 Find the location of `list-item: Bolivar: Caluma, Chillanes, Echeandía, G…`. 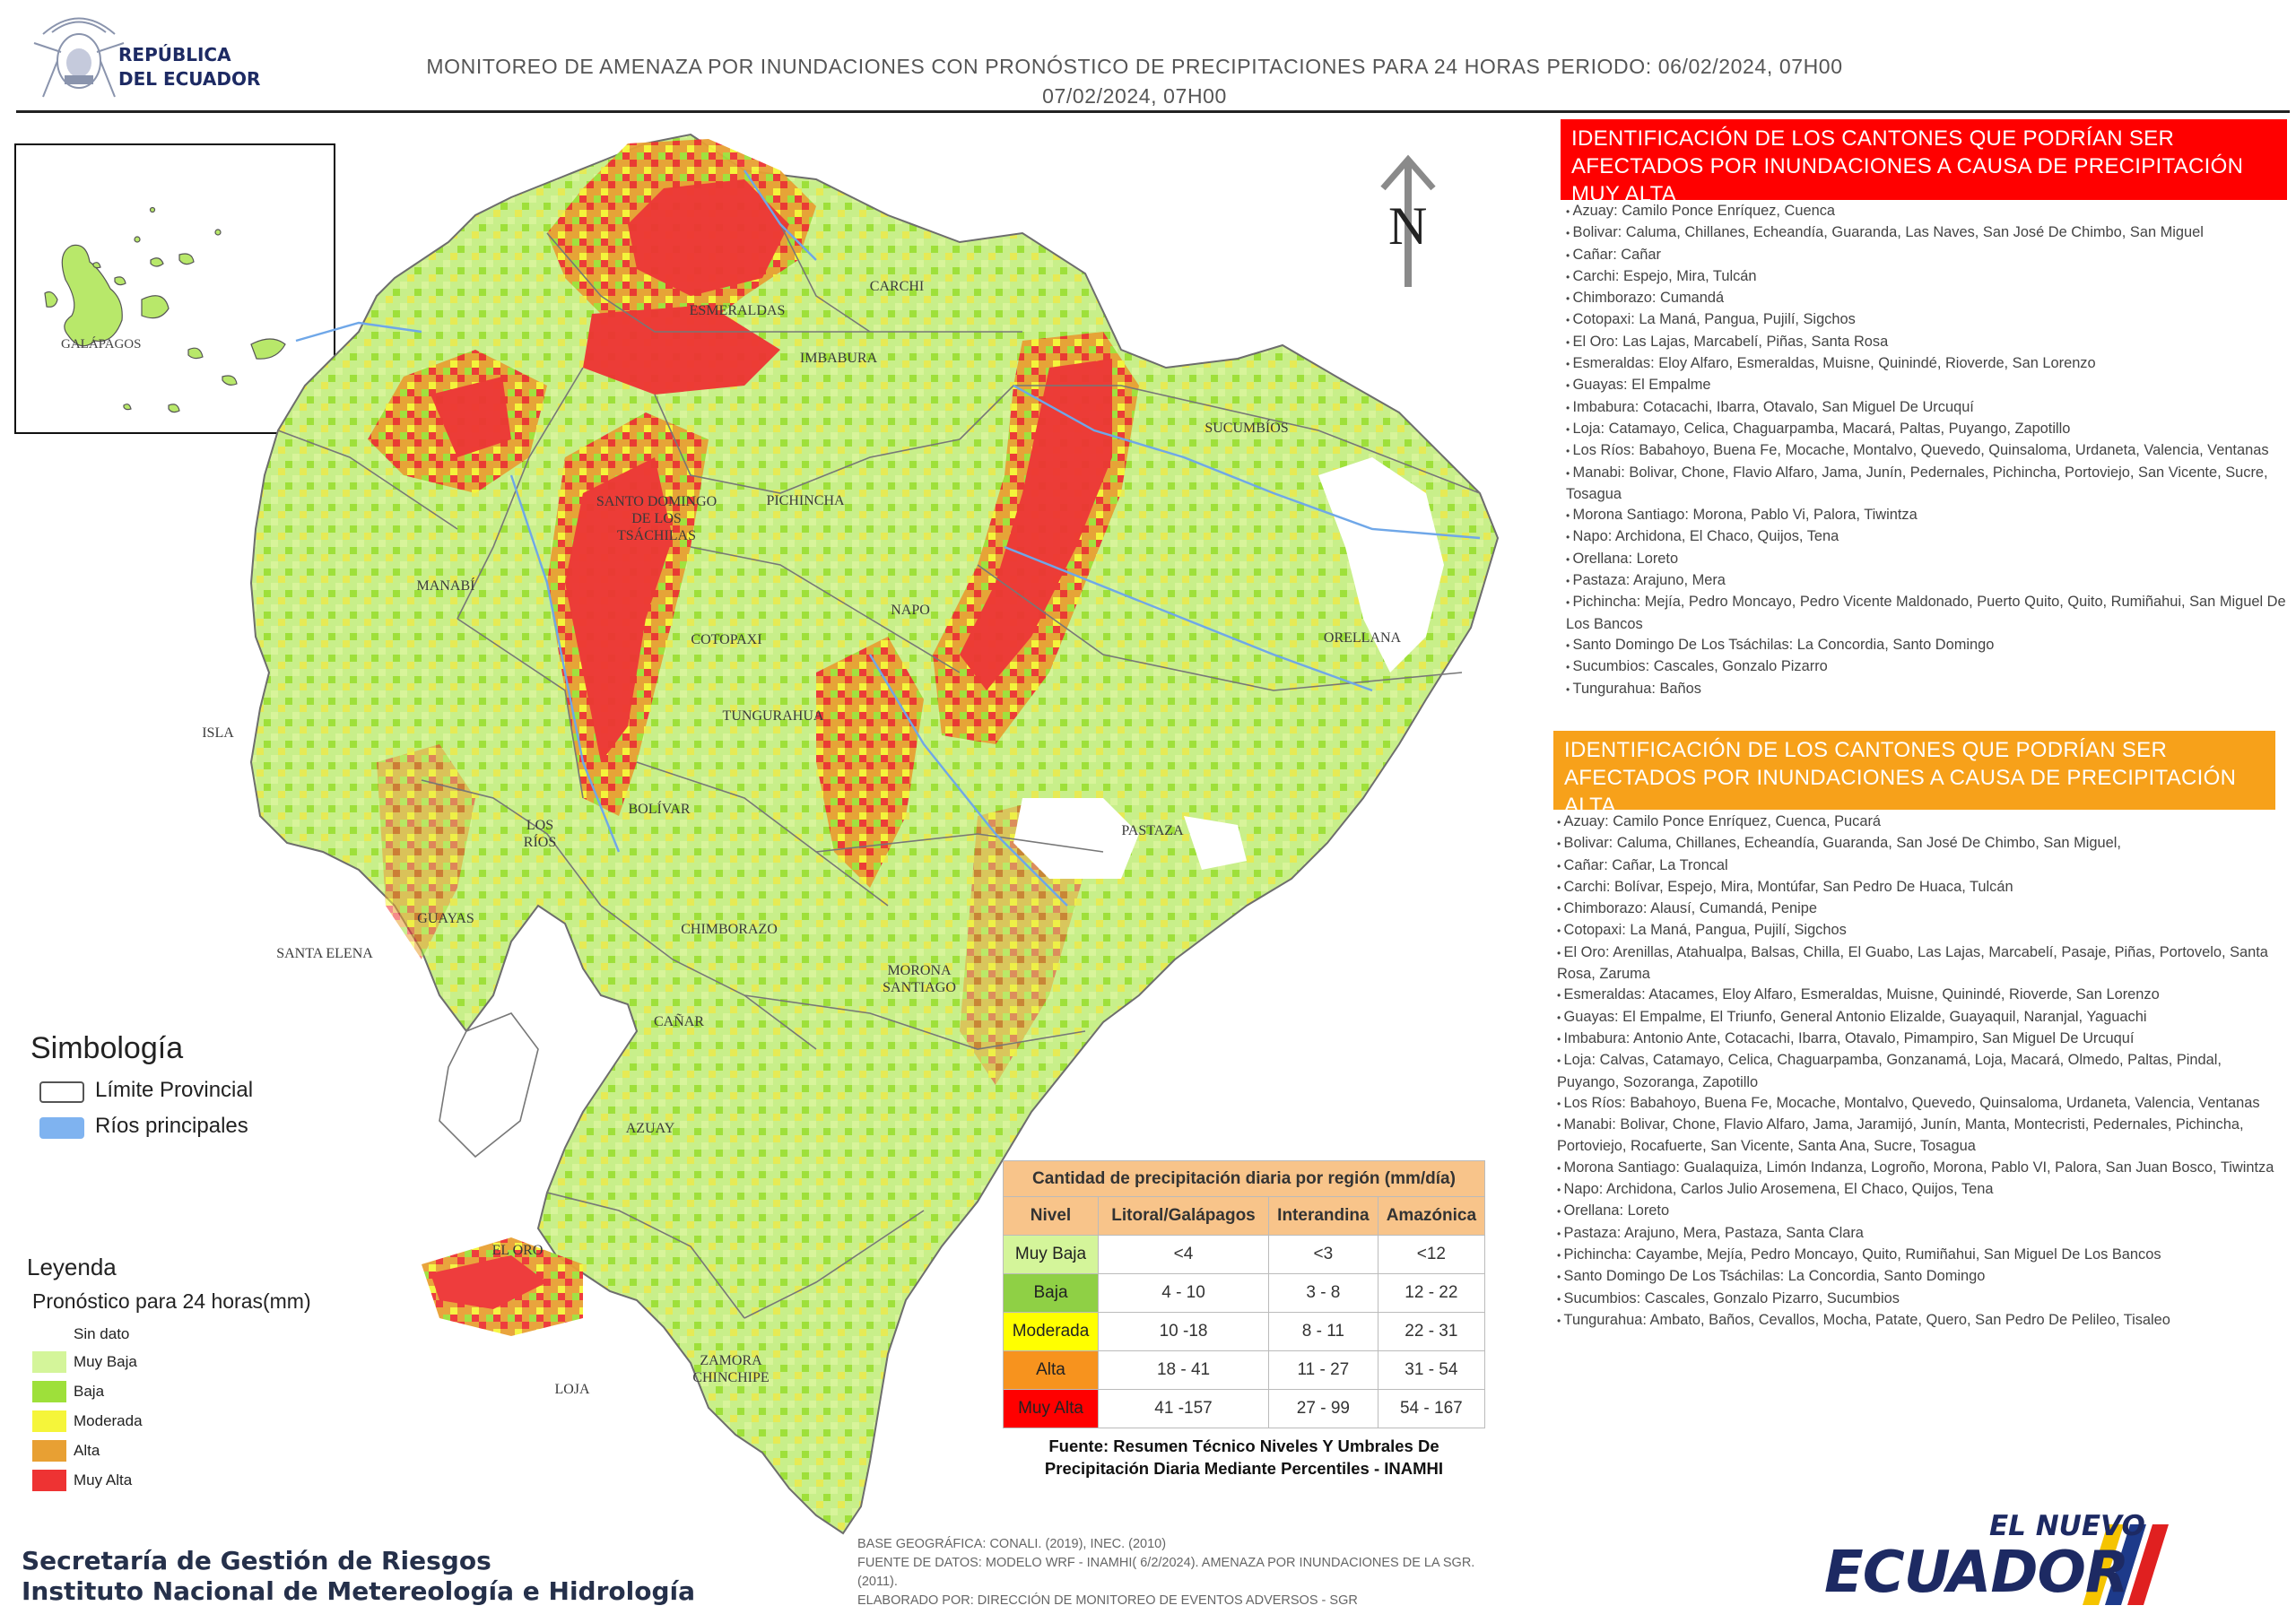

list-item: Bolivar: Caluma, Chillanes, Echeandía, G… is located at coordinates (1920, 844).